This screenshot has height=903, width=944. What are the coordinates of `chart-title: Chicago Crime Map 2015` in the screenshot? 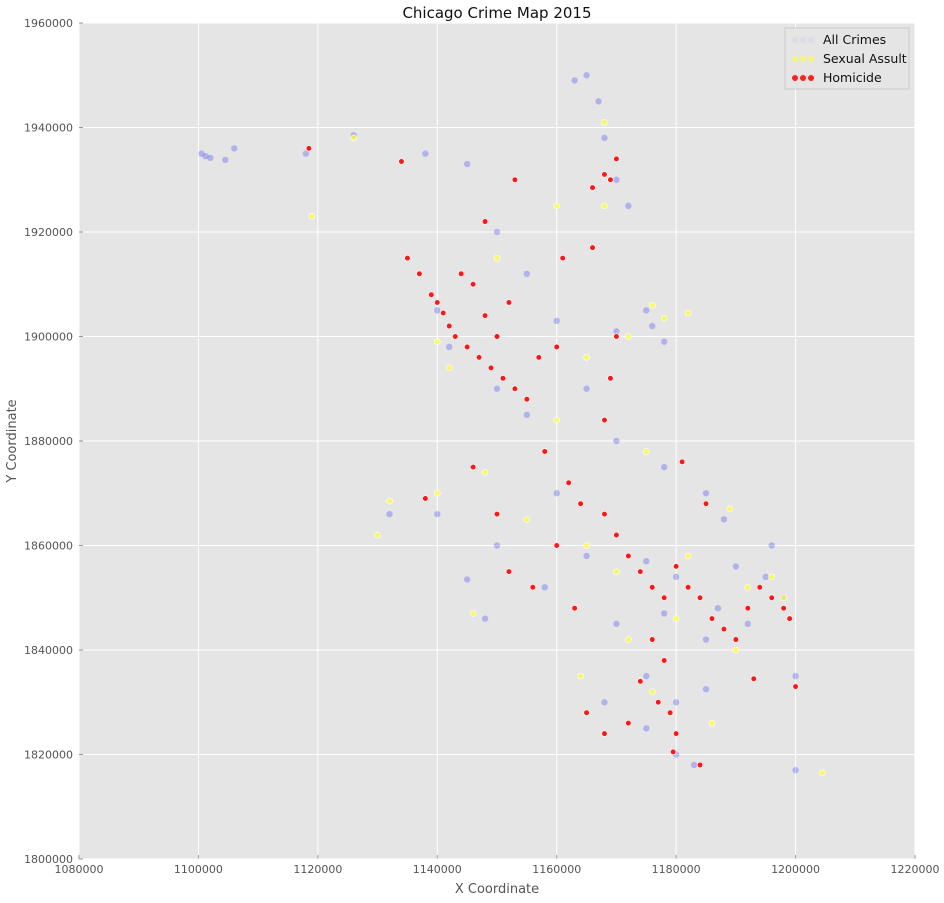 It's located at (496, 13).